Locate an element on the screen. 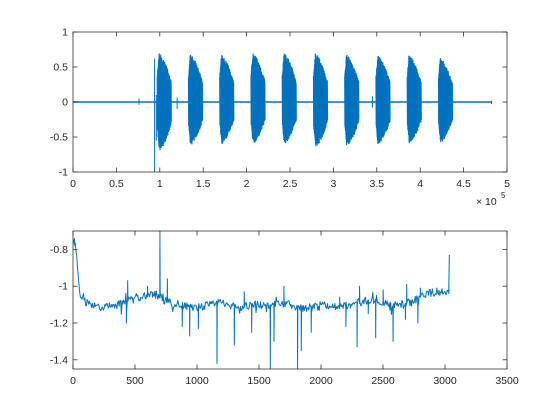  bottom-chart-x-tick-label: 500 is located at coordinates (135, 381).